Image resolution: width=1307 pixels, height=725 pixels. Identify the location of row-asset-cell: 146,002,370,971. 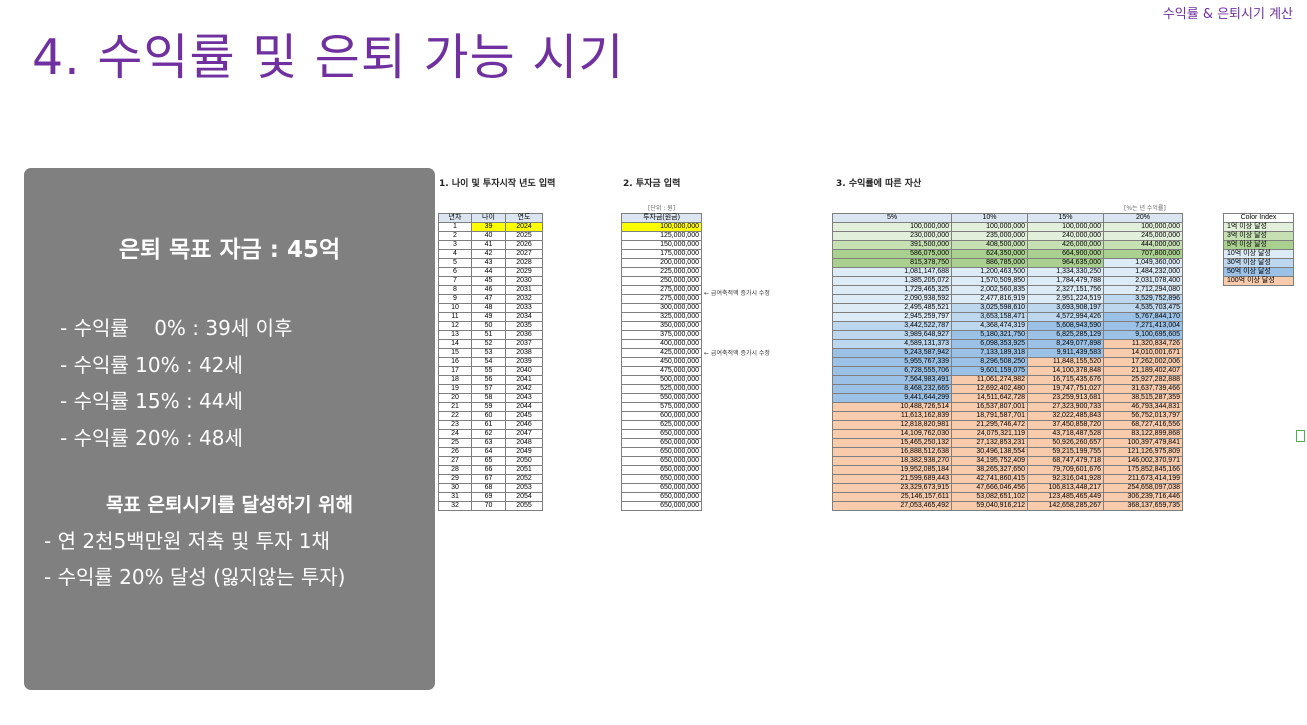
(1143, 461).